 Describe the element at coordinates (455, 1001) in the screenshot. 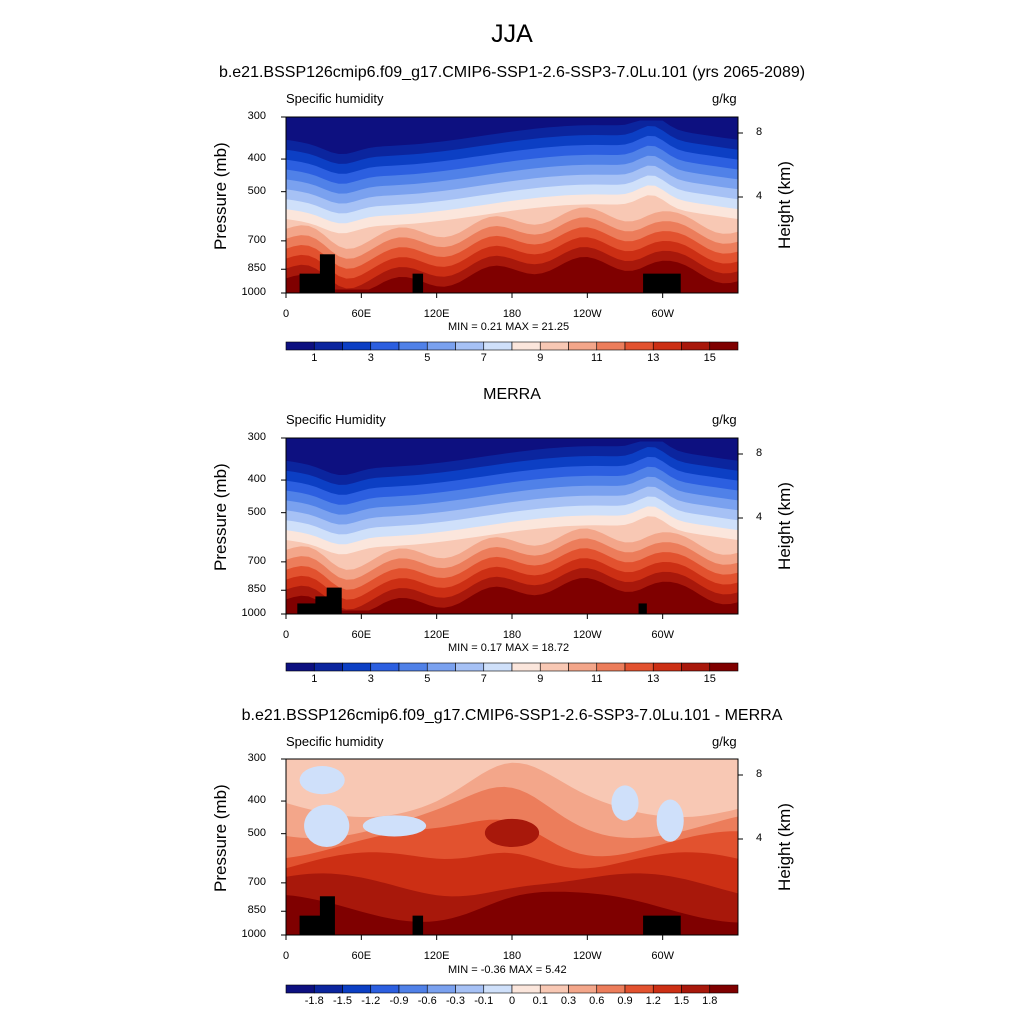

I see `colorbar-label: -0.3` at that location.